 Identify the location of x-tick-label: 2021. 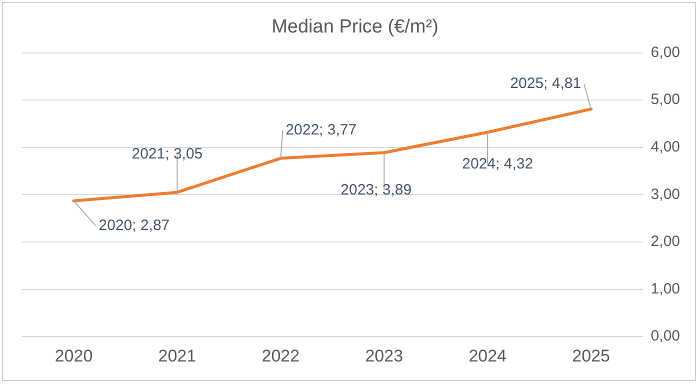
(177, 356).